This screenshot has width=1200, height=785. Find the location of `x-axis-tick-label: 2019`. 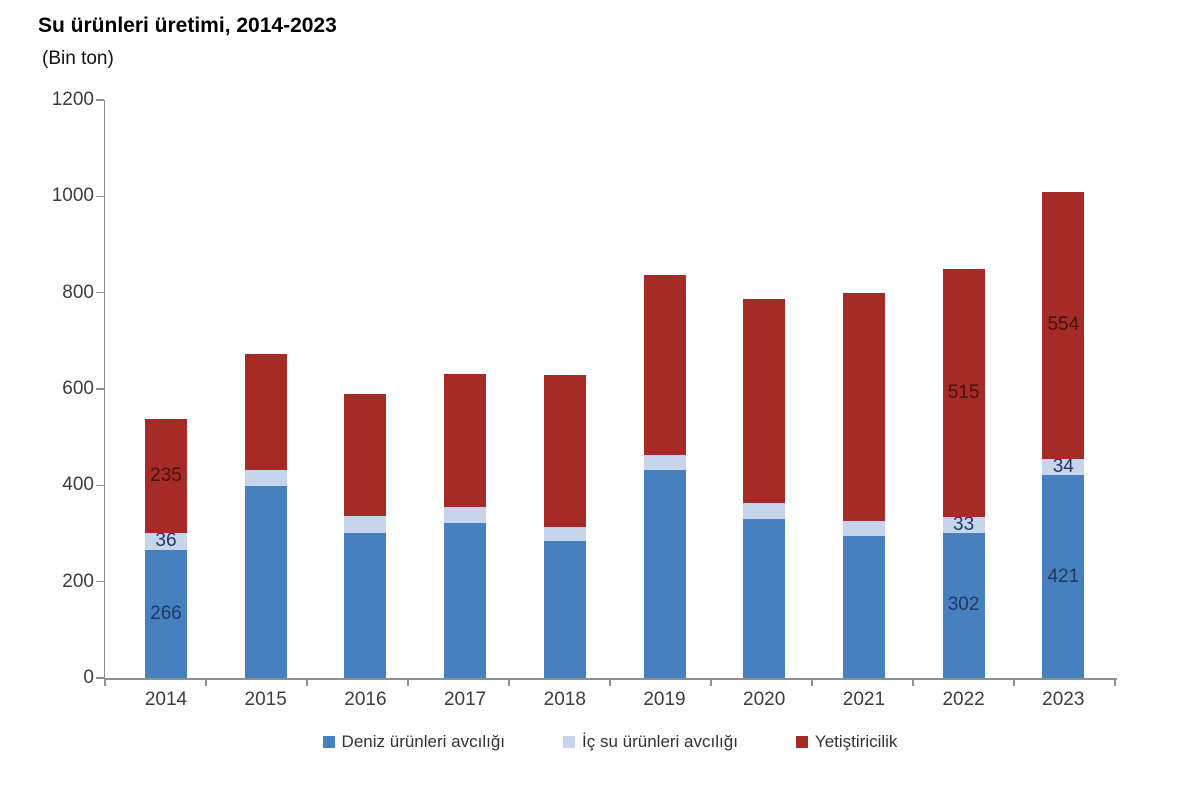

x-axis-tick-label: 2019 is located at coordinates (664, 699).